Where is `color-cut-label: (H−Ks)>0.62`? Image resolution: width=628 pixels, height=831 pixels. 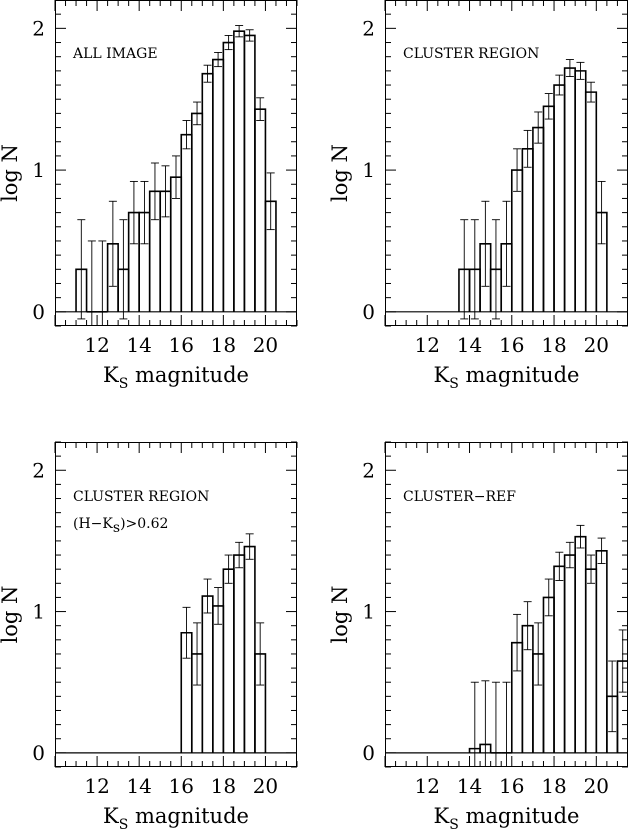 color-cut-label: (H−Ks)>0.62 is located at coordinates (120, 526).